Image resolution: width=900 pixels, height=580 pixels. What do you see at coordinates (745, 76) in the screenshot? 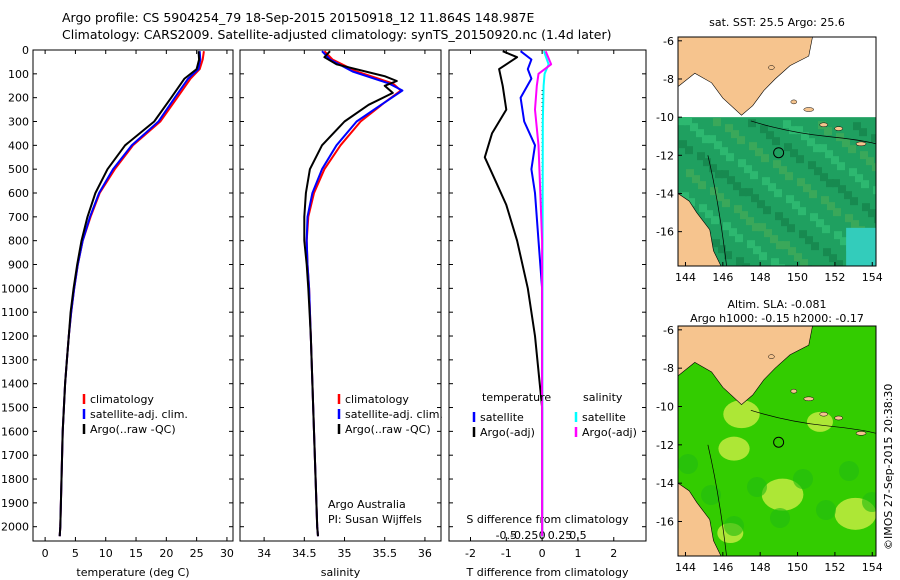
I see `land-new-guinea` at bounding box center [745, 76].